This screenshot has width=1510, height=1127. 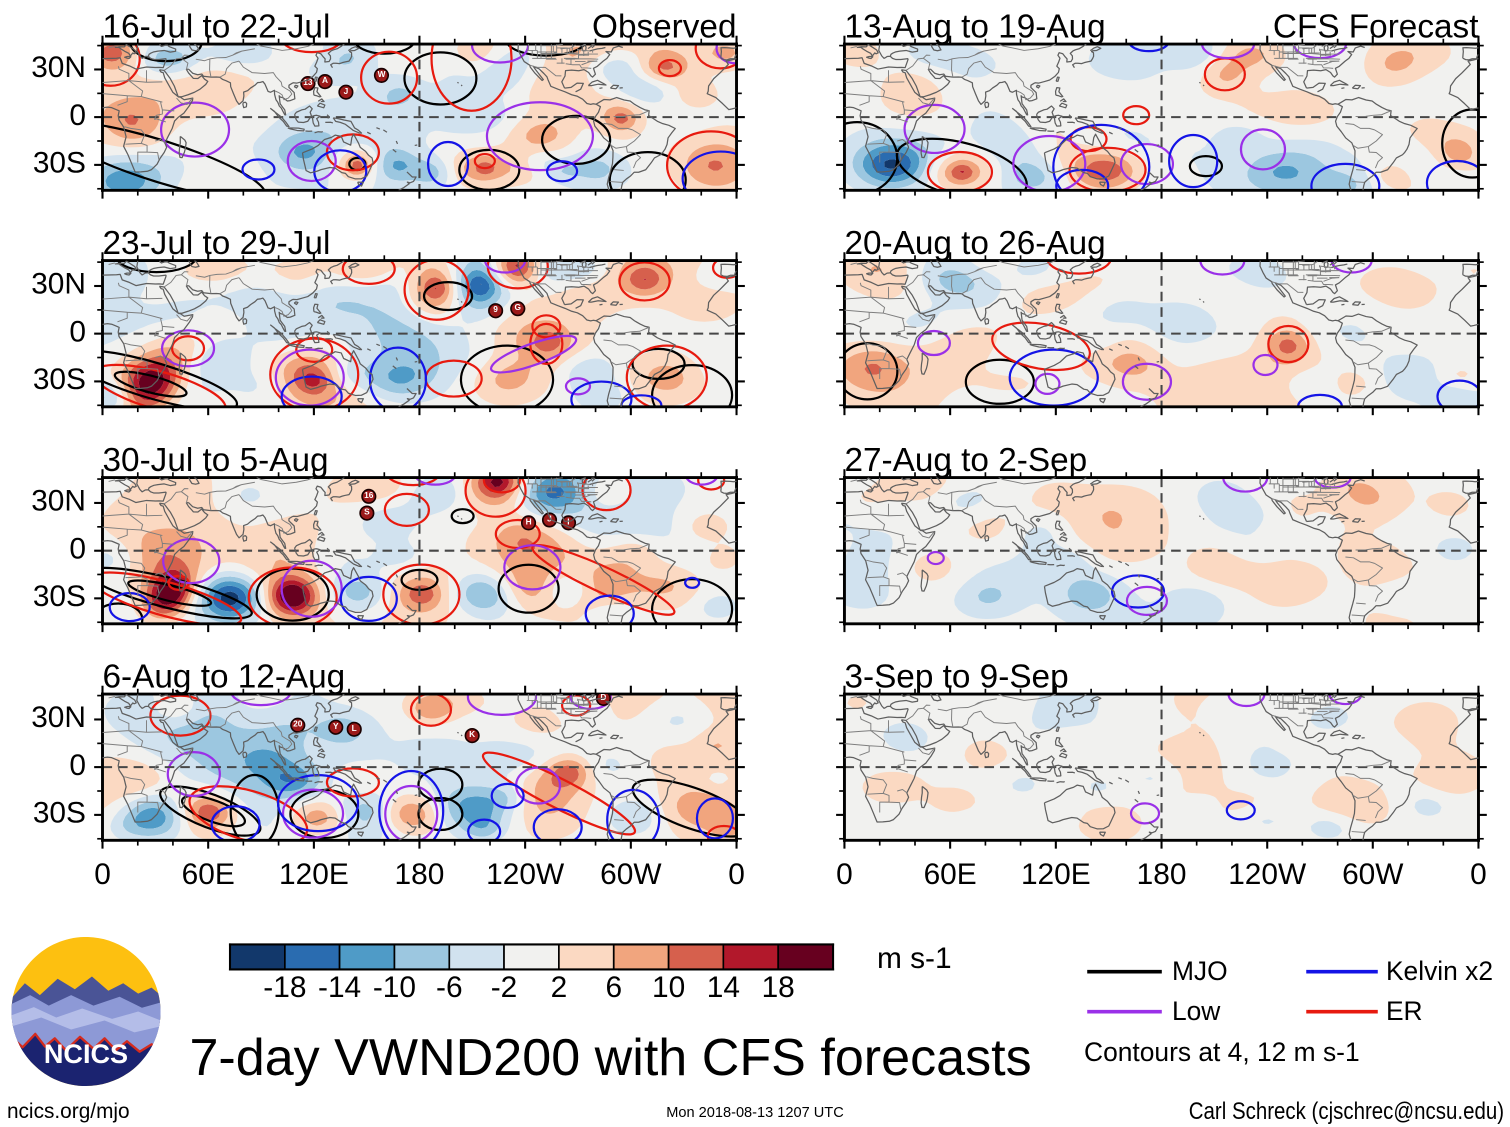 What do you see at coordinates (336, 726) in the screenshot?
I see `svg-text: Y` at bounding box center [336, 726].